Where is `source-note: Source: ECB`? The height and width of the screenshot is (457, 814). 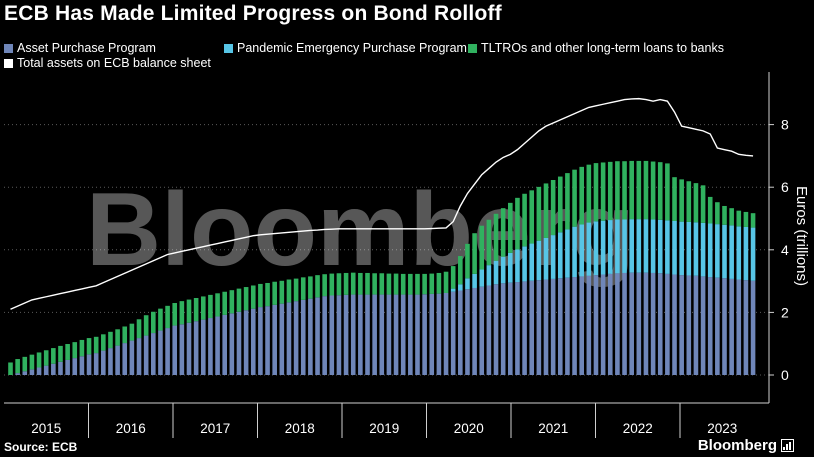
source-note: Source: ECB is located at coordinates (41, 447).